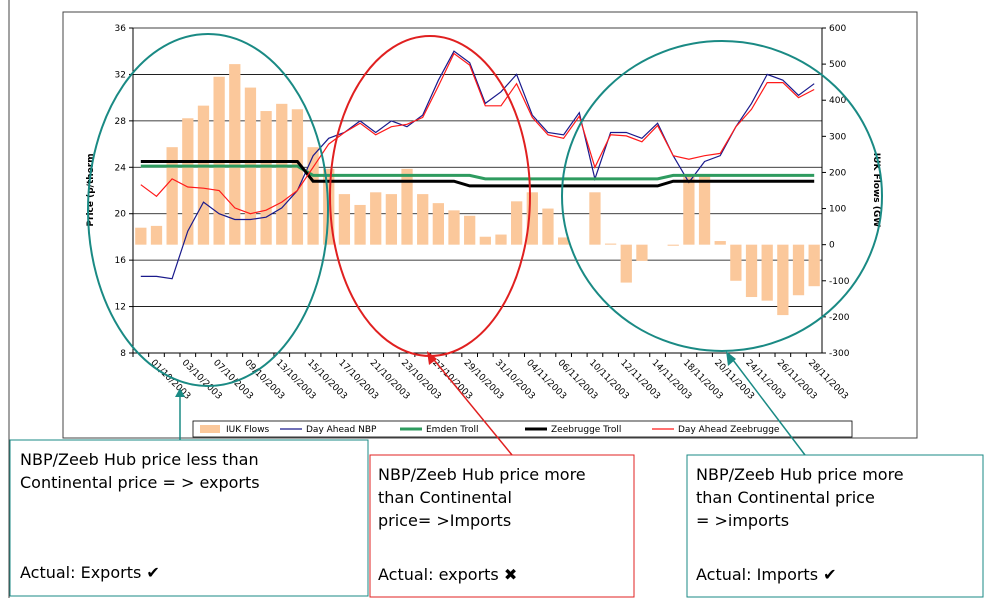 This screenshot has width=992, height=605. I want to click on legend-label: IUK Flows, so click(248, 430).